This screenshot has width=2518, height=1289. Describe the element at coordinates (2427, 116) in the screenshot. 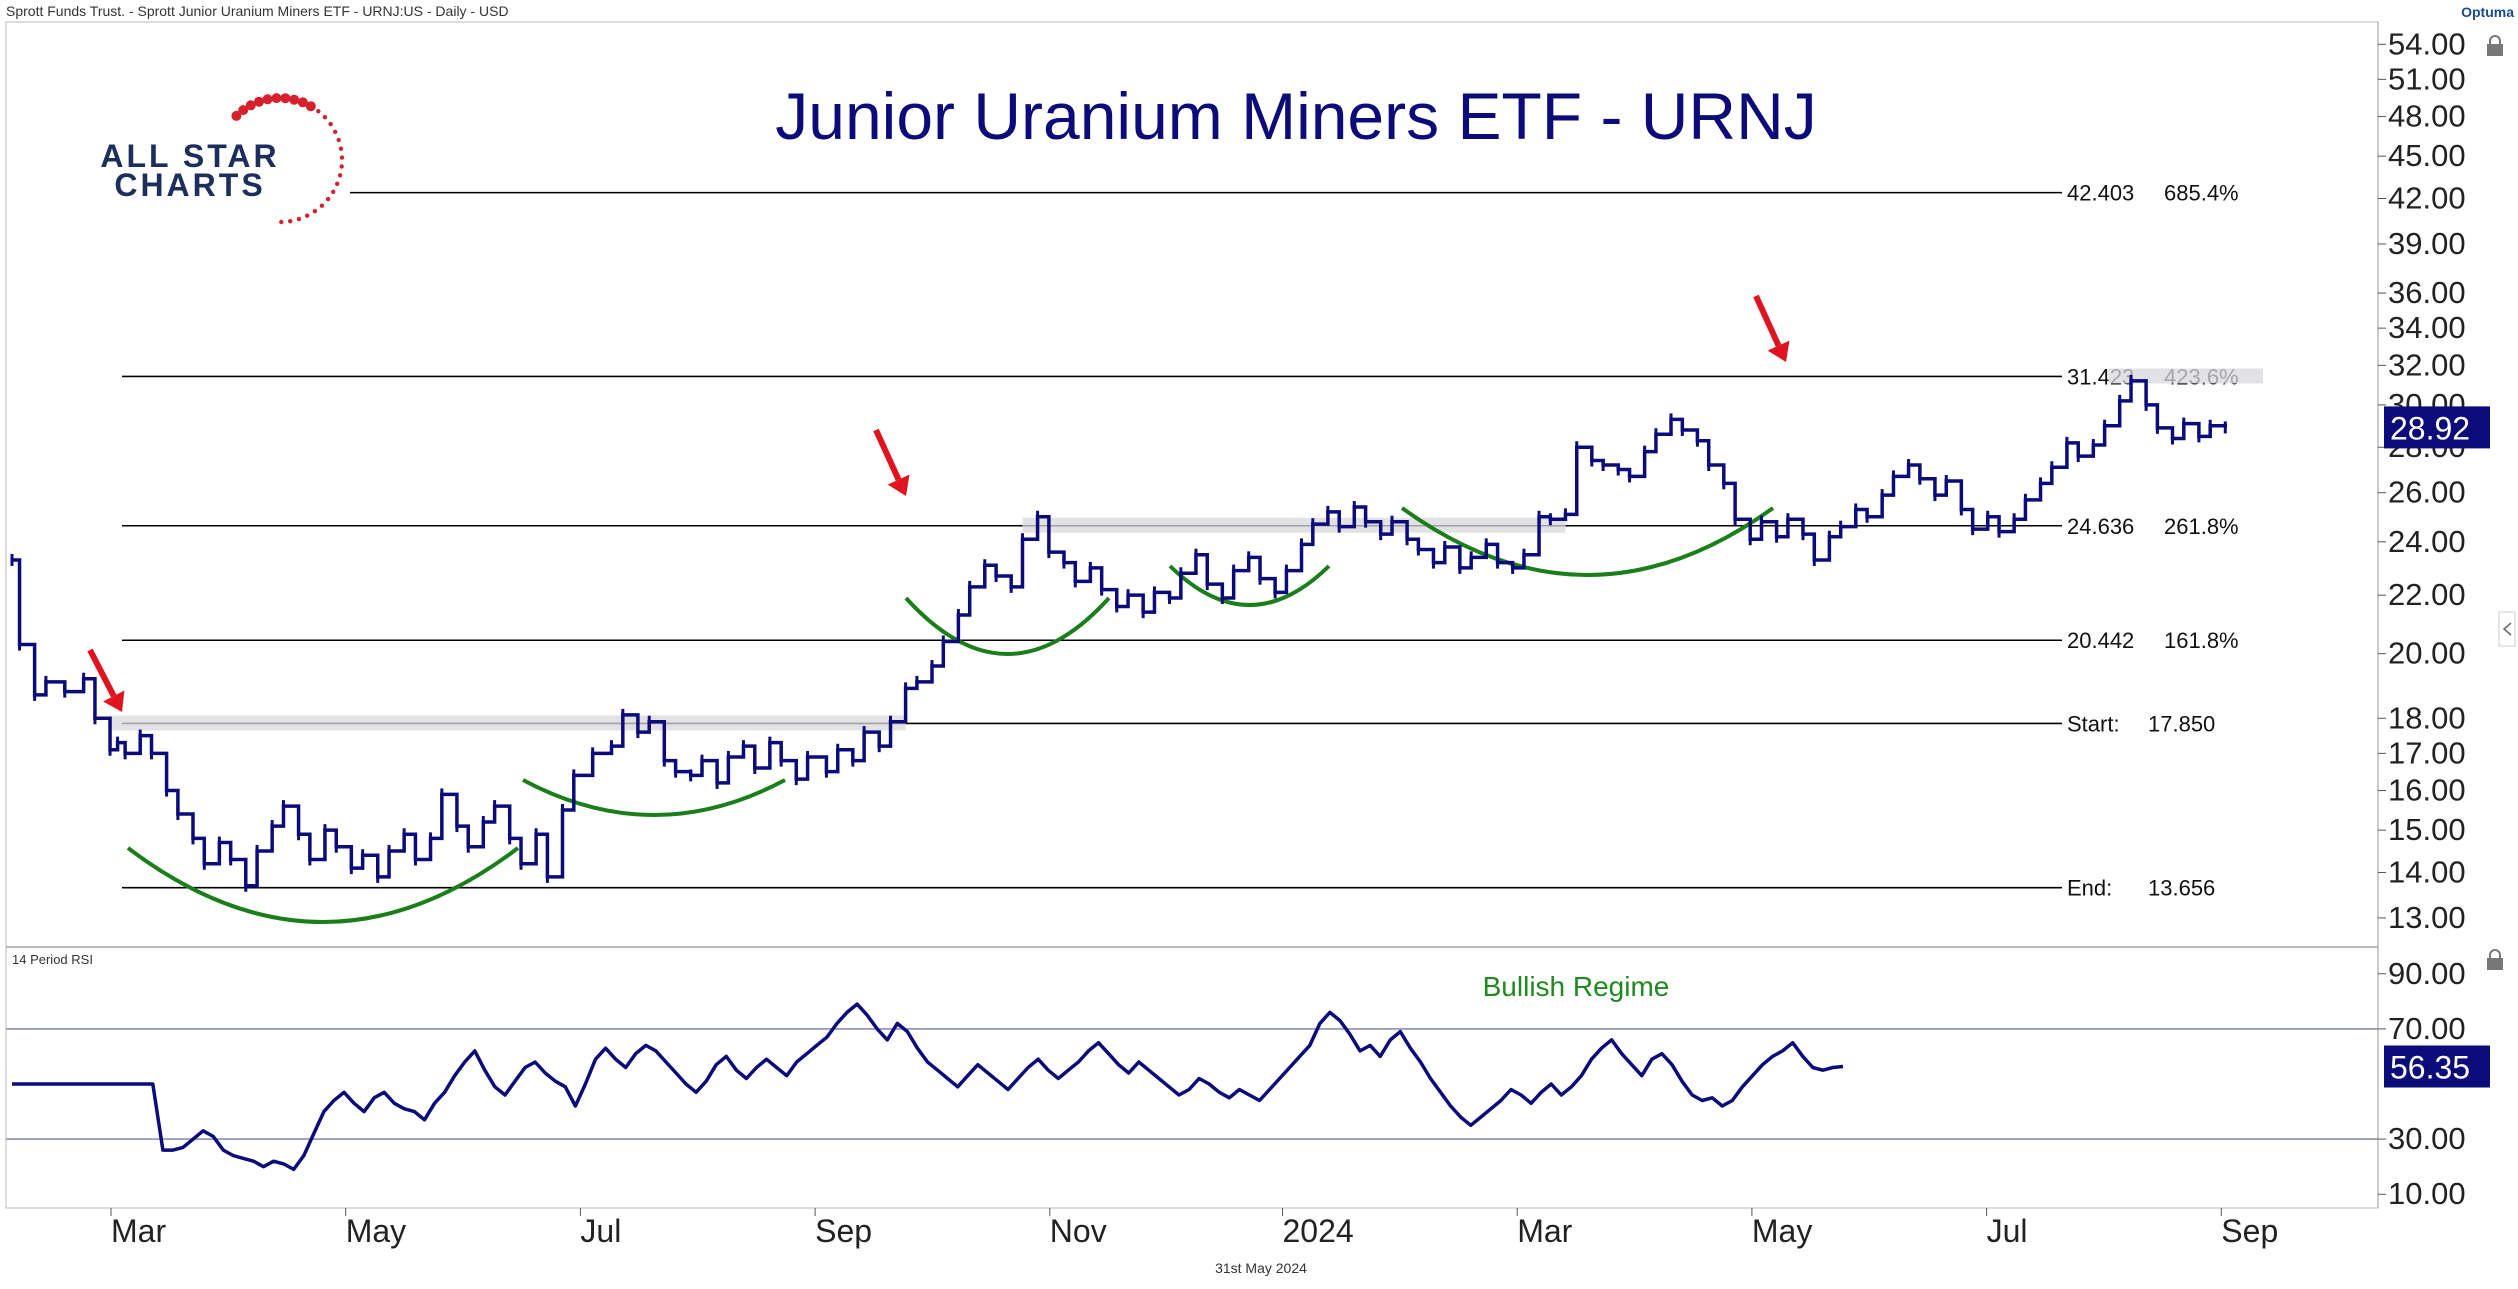

I see `y-tick-label: 48.00` at that location.